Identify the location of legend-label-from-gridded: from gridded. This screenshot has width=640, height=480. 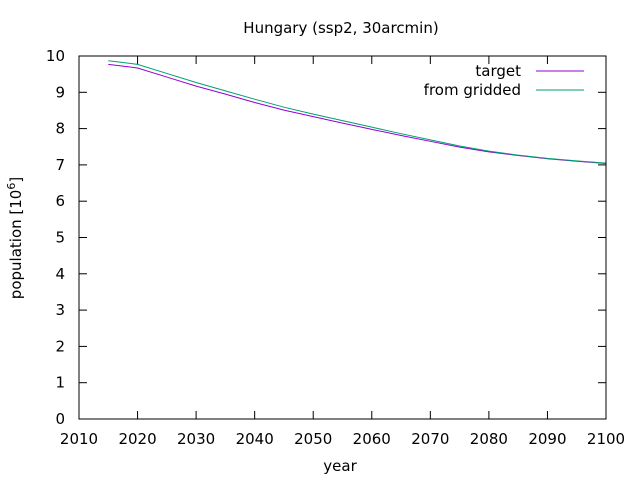
(472, 90).